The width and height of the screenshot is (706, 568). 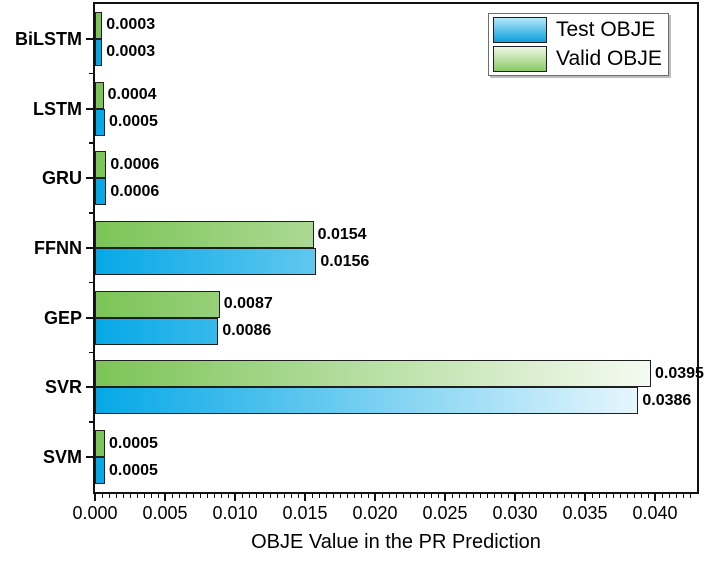 I want to click on bar-test-obje-lstm, so click(x=100, y=122).